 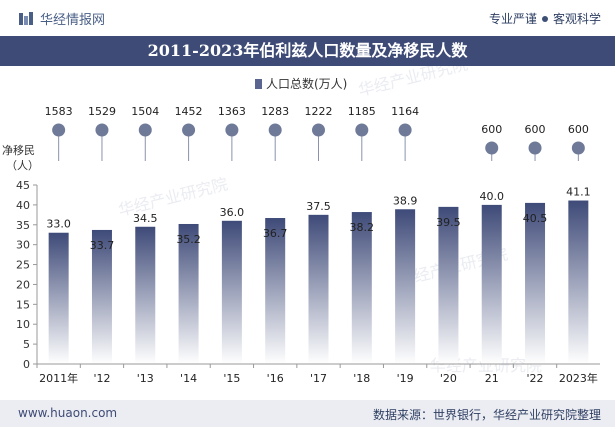 What do you see at coordinates (535, 218) in the screenshot?
I see `bar-value-label: 40.5` at bounding box center [535, 218].